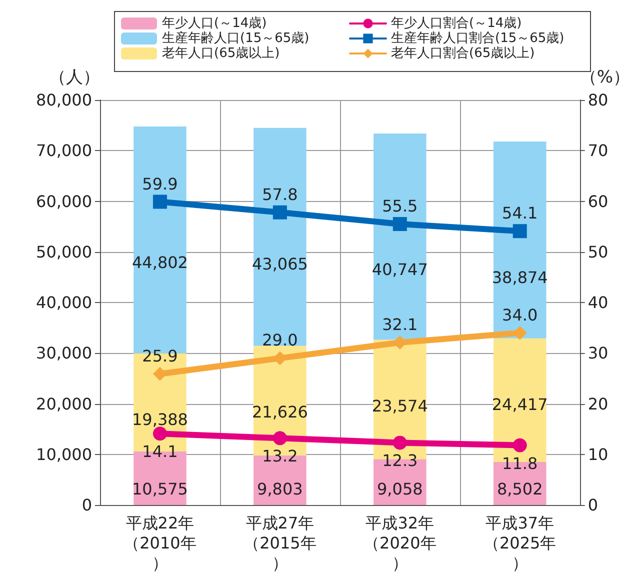 This screenshot has width=641, height=581. Describe the element at coordinates (456, 23) in the screenshot. I see `legend-label: 年少人口割合(～14歳)` at that location.